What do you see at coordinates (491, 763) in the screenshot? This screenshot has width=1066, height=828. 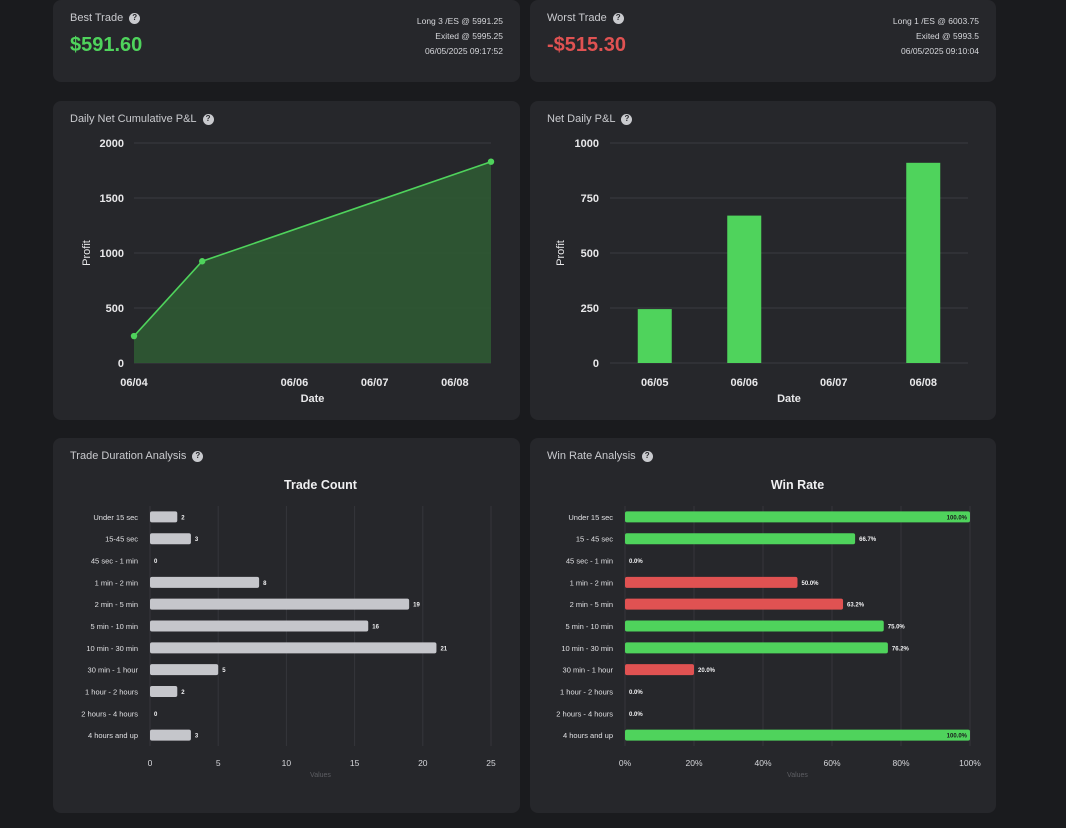 I see `x-tick-label: 25` at bounding box center [491, 763].